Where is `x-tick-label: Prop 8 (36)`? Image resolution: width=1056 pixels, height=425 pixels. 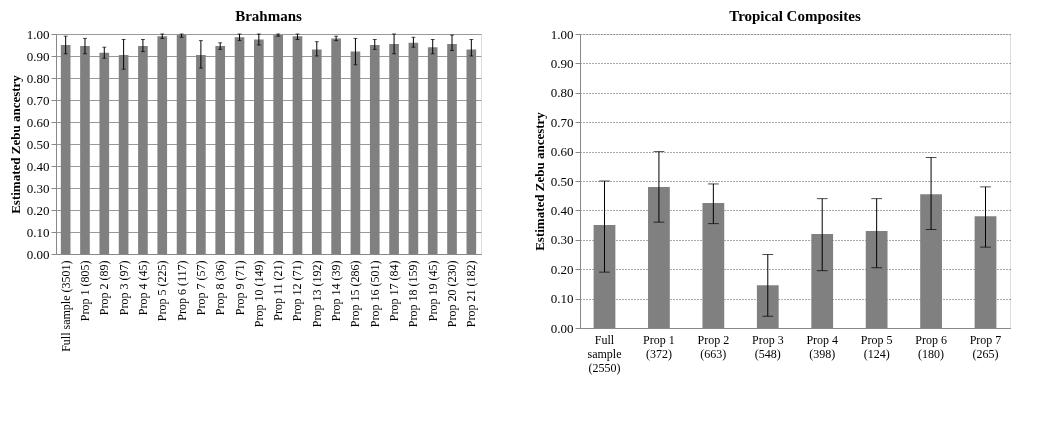
x-tick-label: Prop 8 (36) is located at coordinates (220, 288).